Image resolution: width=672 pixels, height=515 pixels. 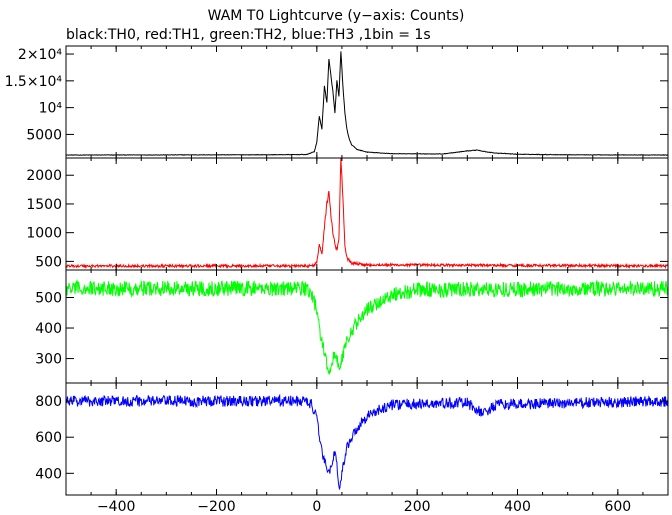 What do you see at coordinates (116, 507) in the screenshot?
I see `x-tick-label-0: −400` at bounding box center [116, 507].